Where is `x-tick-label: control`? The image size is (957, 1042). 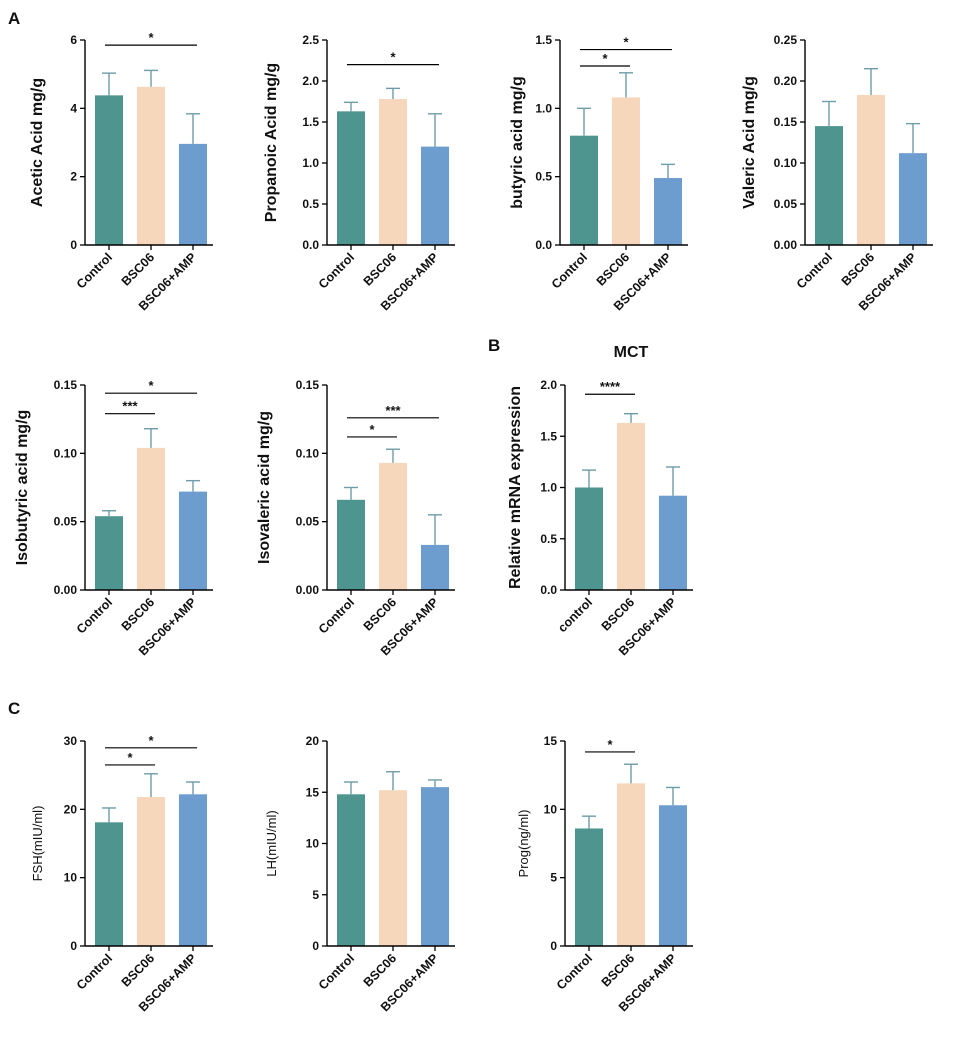 x-tick-label: control is located at coordinates (575, 615).